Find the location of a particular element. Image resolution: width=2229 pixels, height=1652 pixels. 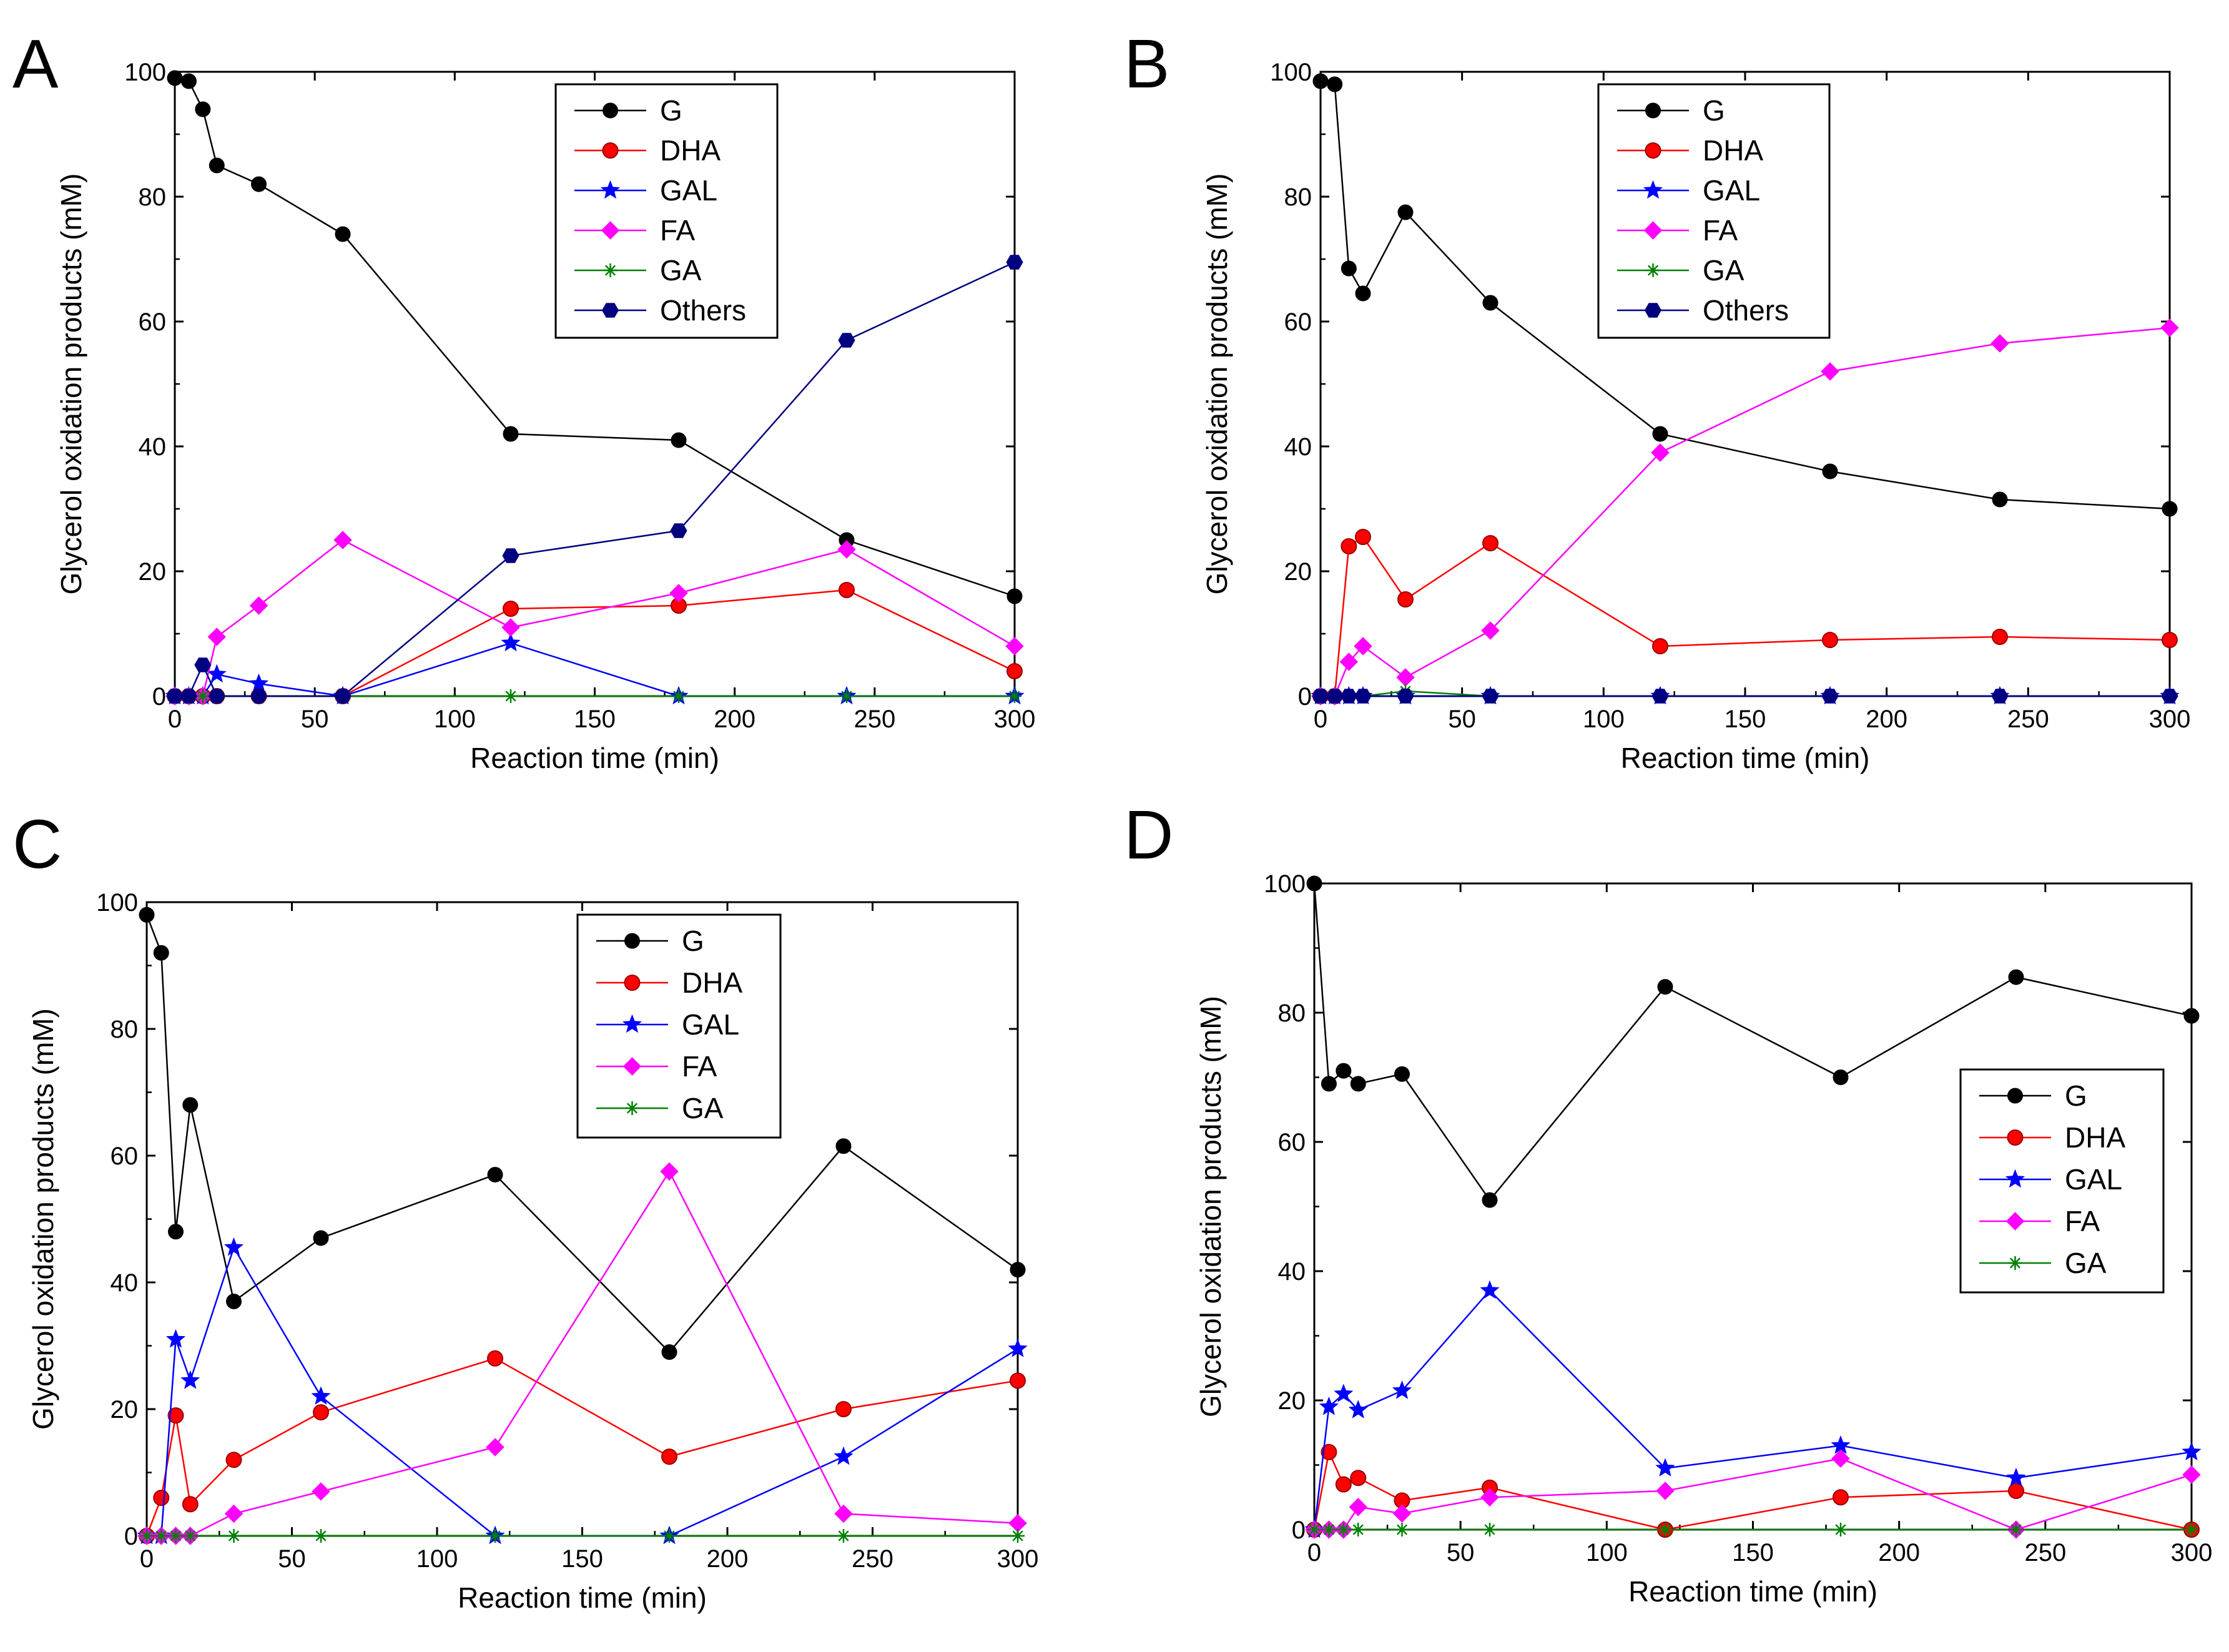

legend-entry-gal: GAL is located at coordinates (667, 1024).